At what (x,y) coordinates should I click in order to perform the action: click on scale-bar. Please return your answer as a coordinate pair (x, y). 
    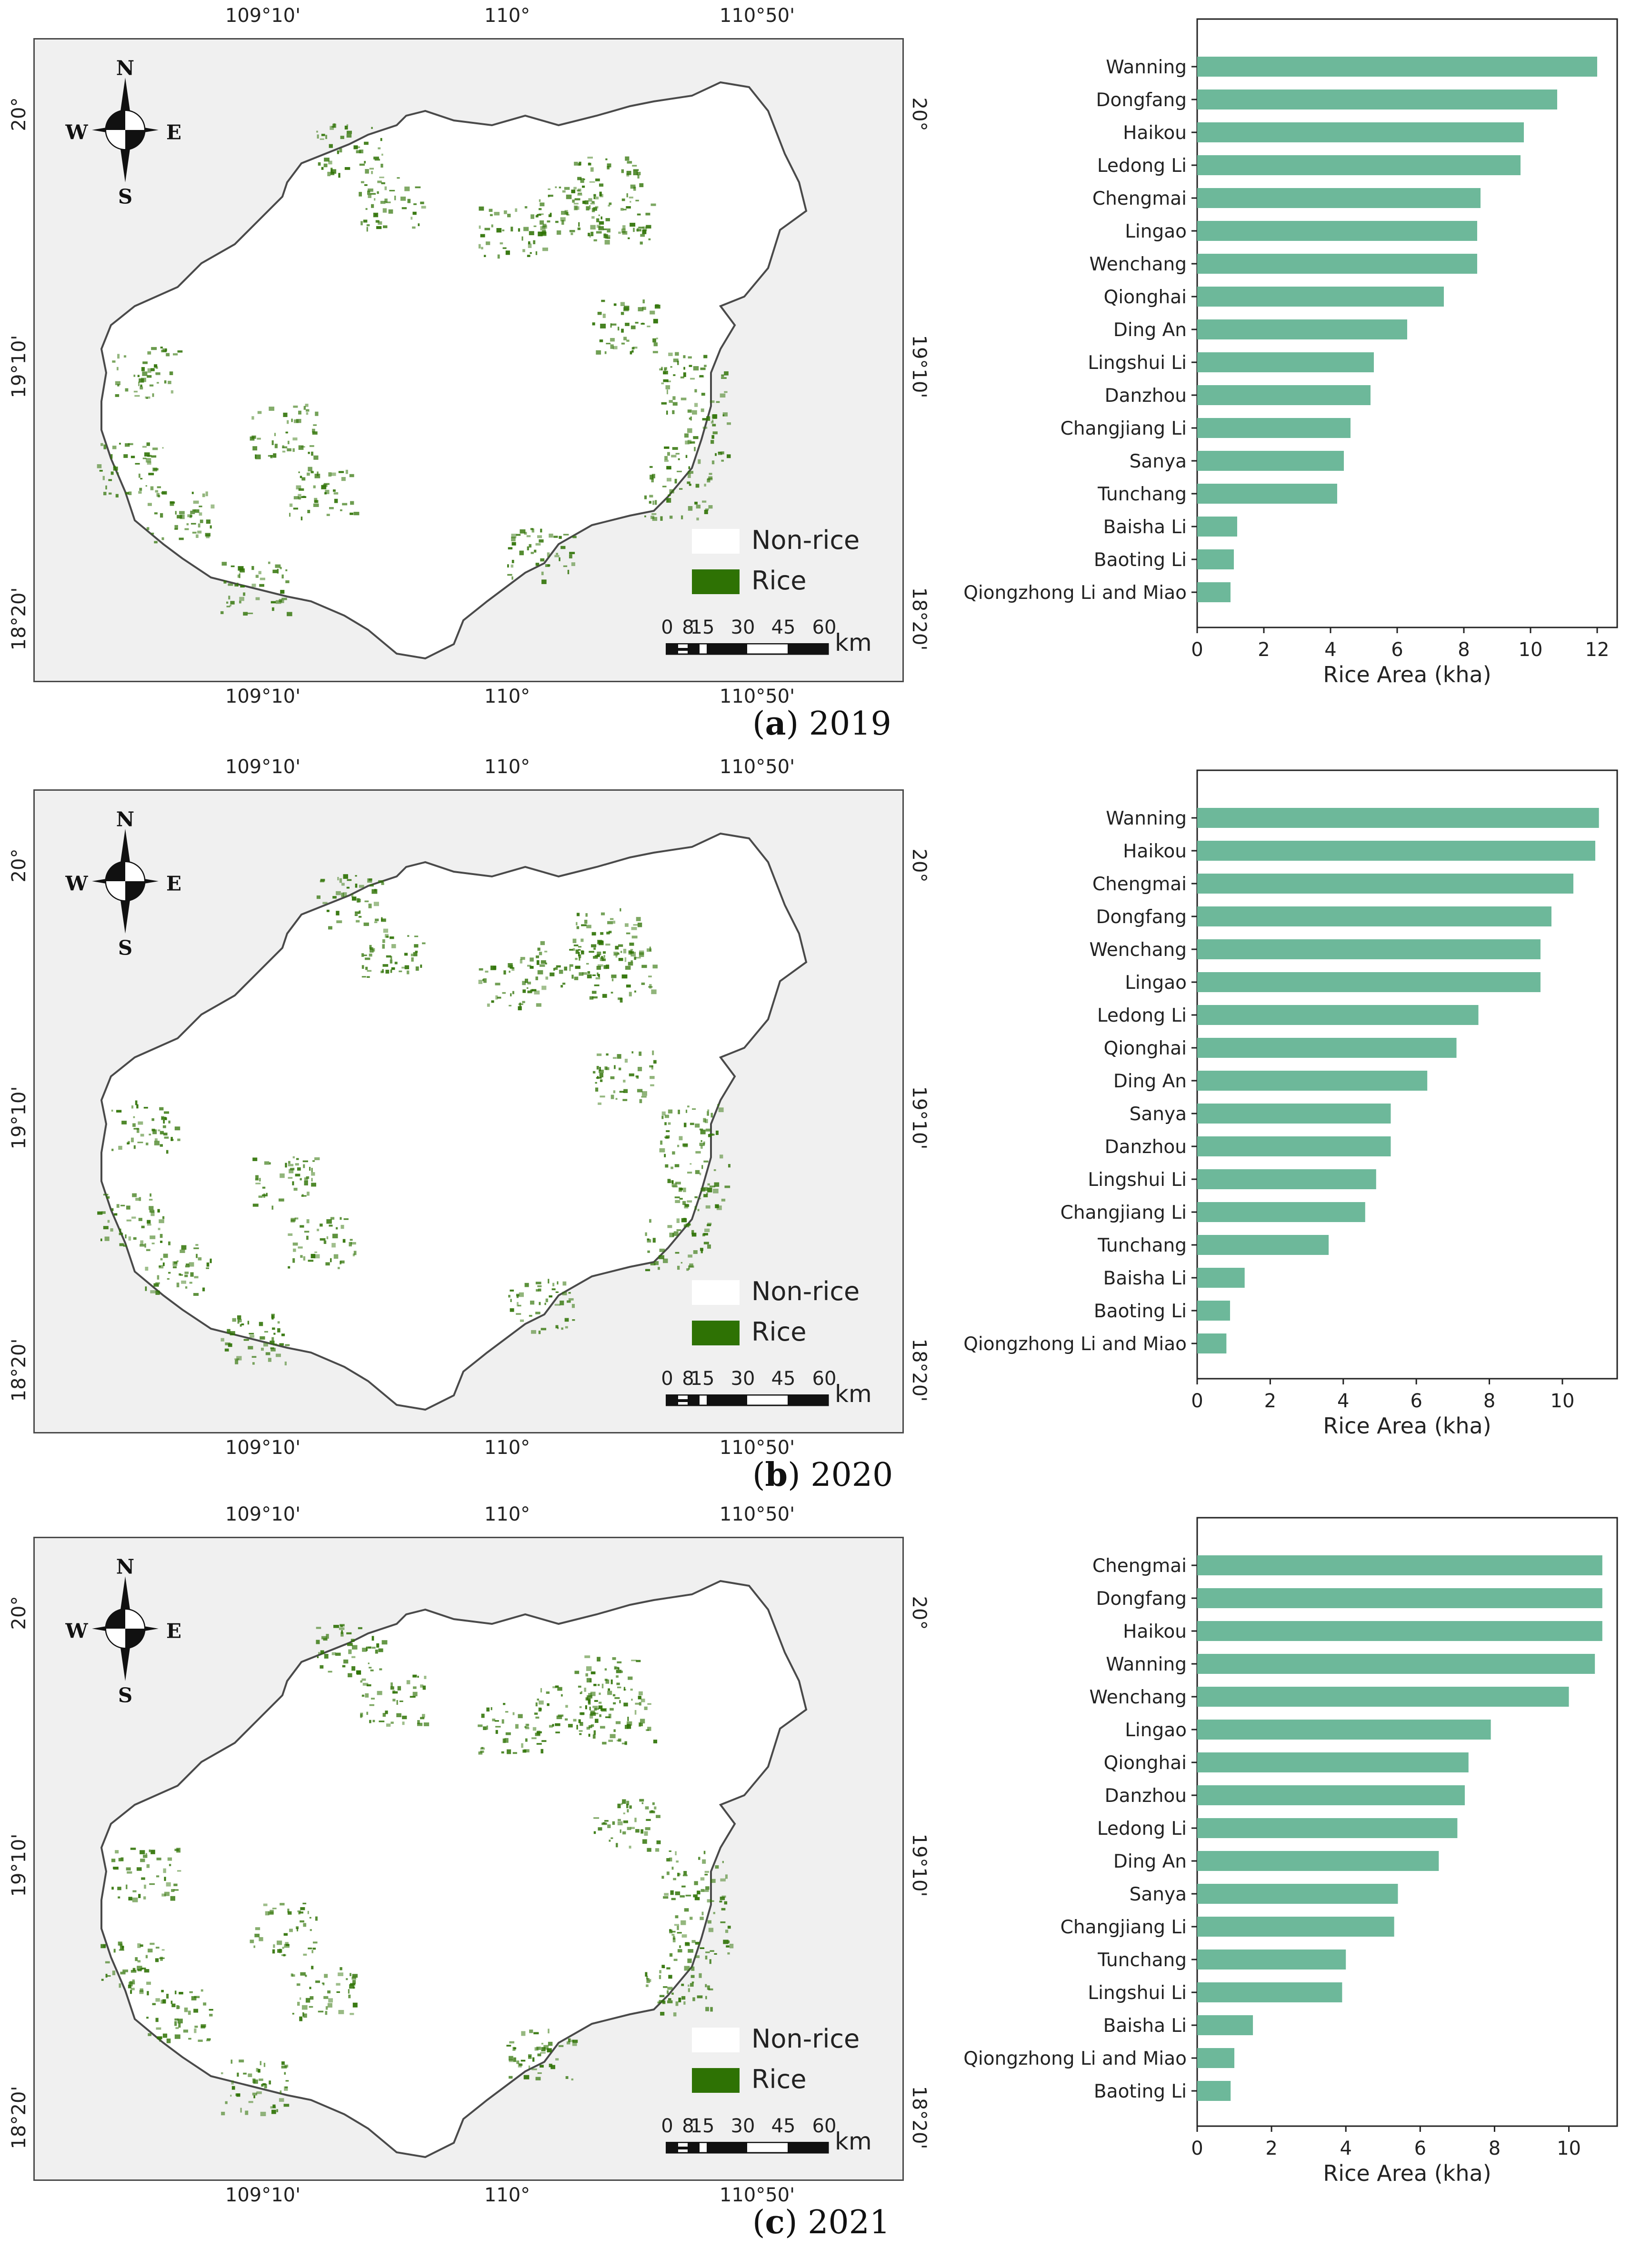
    Looking at the image, I should click on (747, 649).